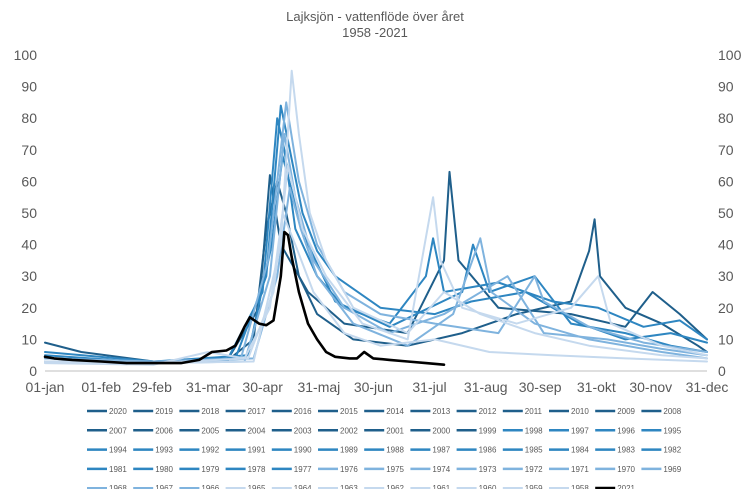 The height and width of the screenshot is (489, 750). Describe the element at coordinates (107, 430) in the screenshot. I see `legend-item-2007: 2007` at that location.